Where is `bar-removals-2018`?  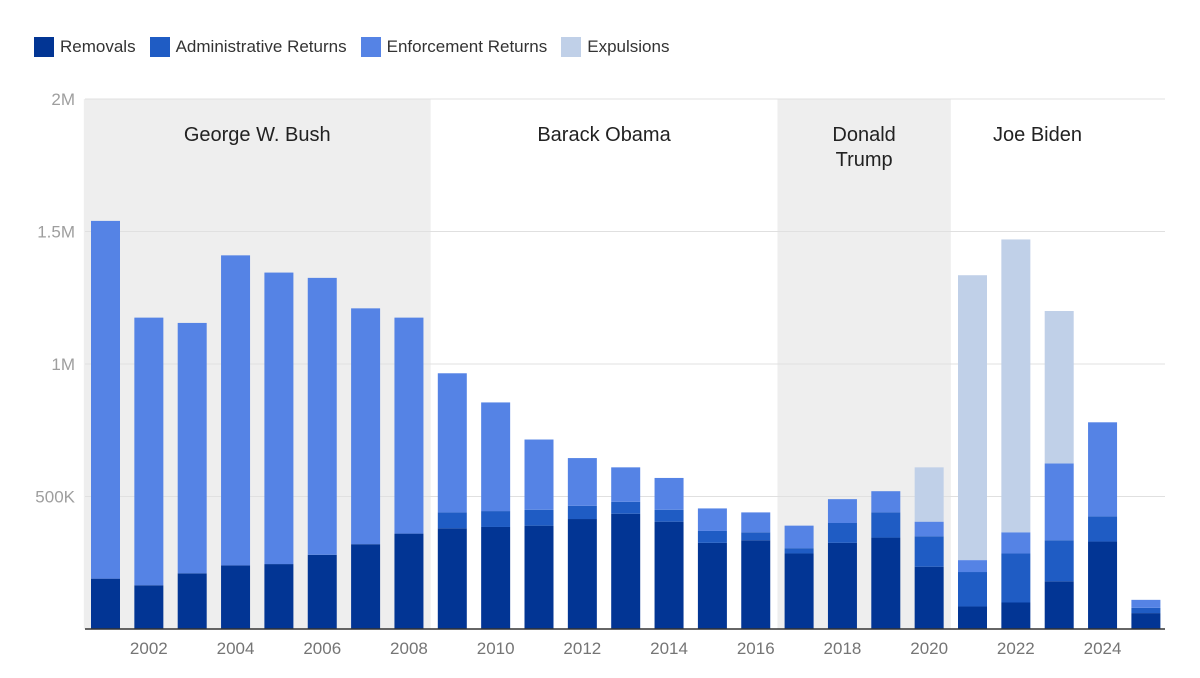 bar-removals-2018 is located at coordinates (842, 585).